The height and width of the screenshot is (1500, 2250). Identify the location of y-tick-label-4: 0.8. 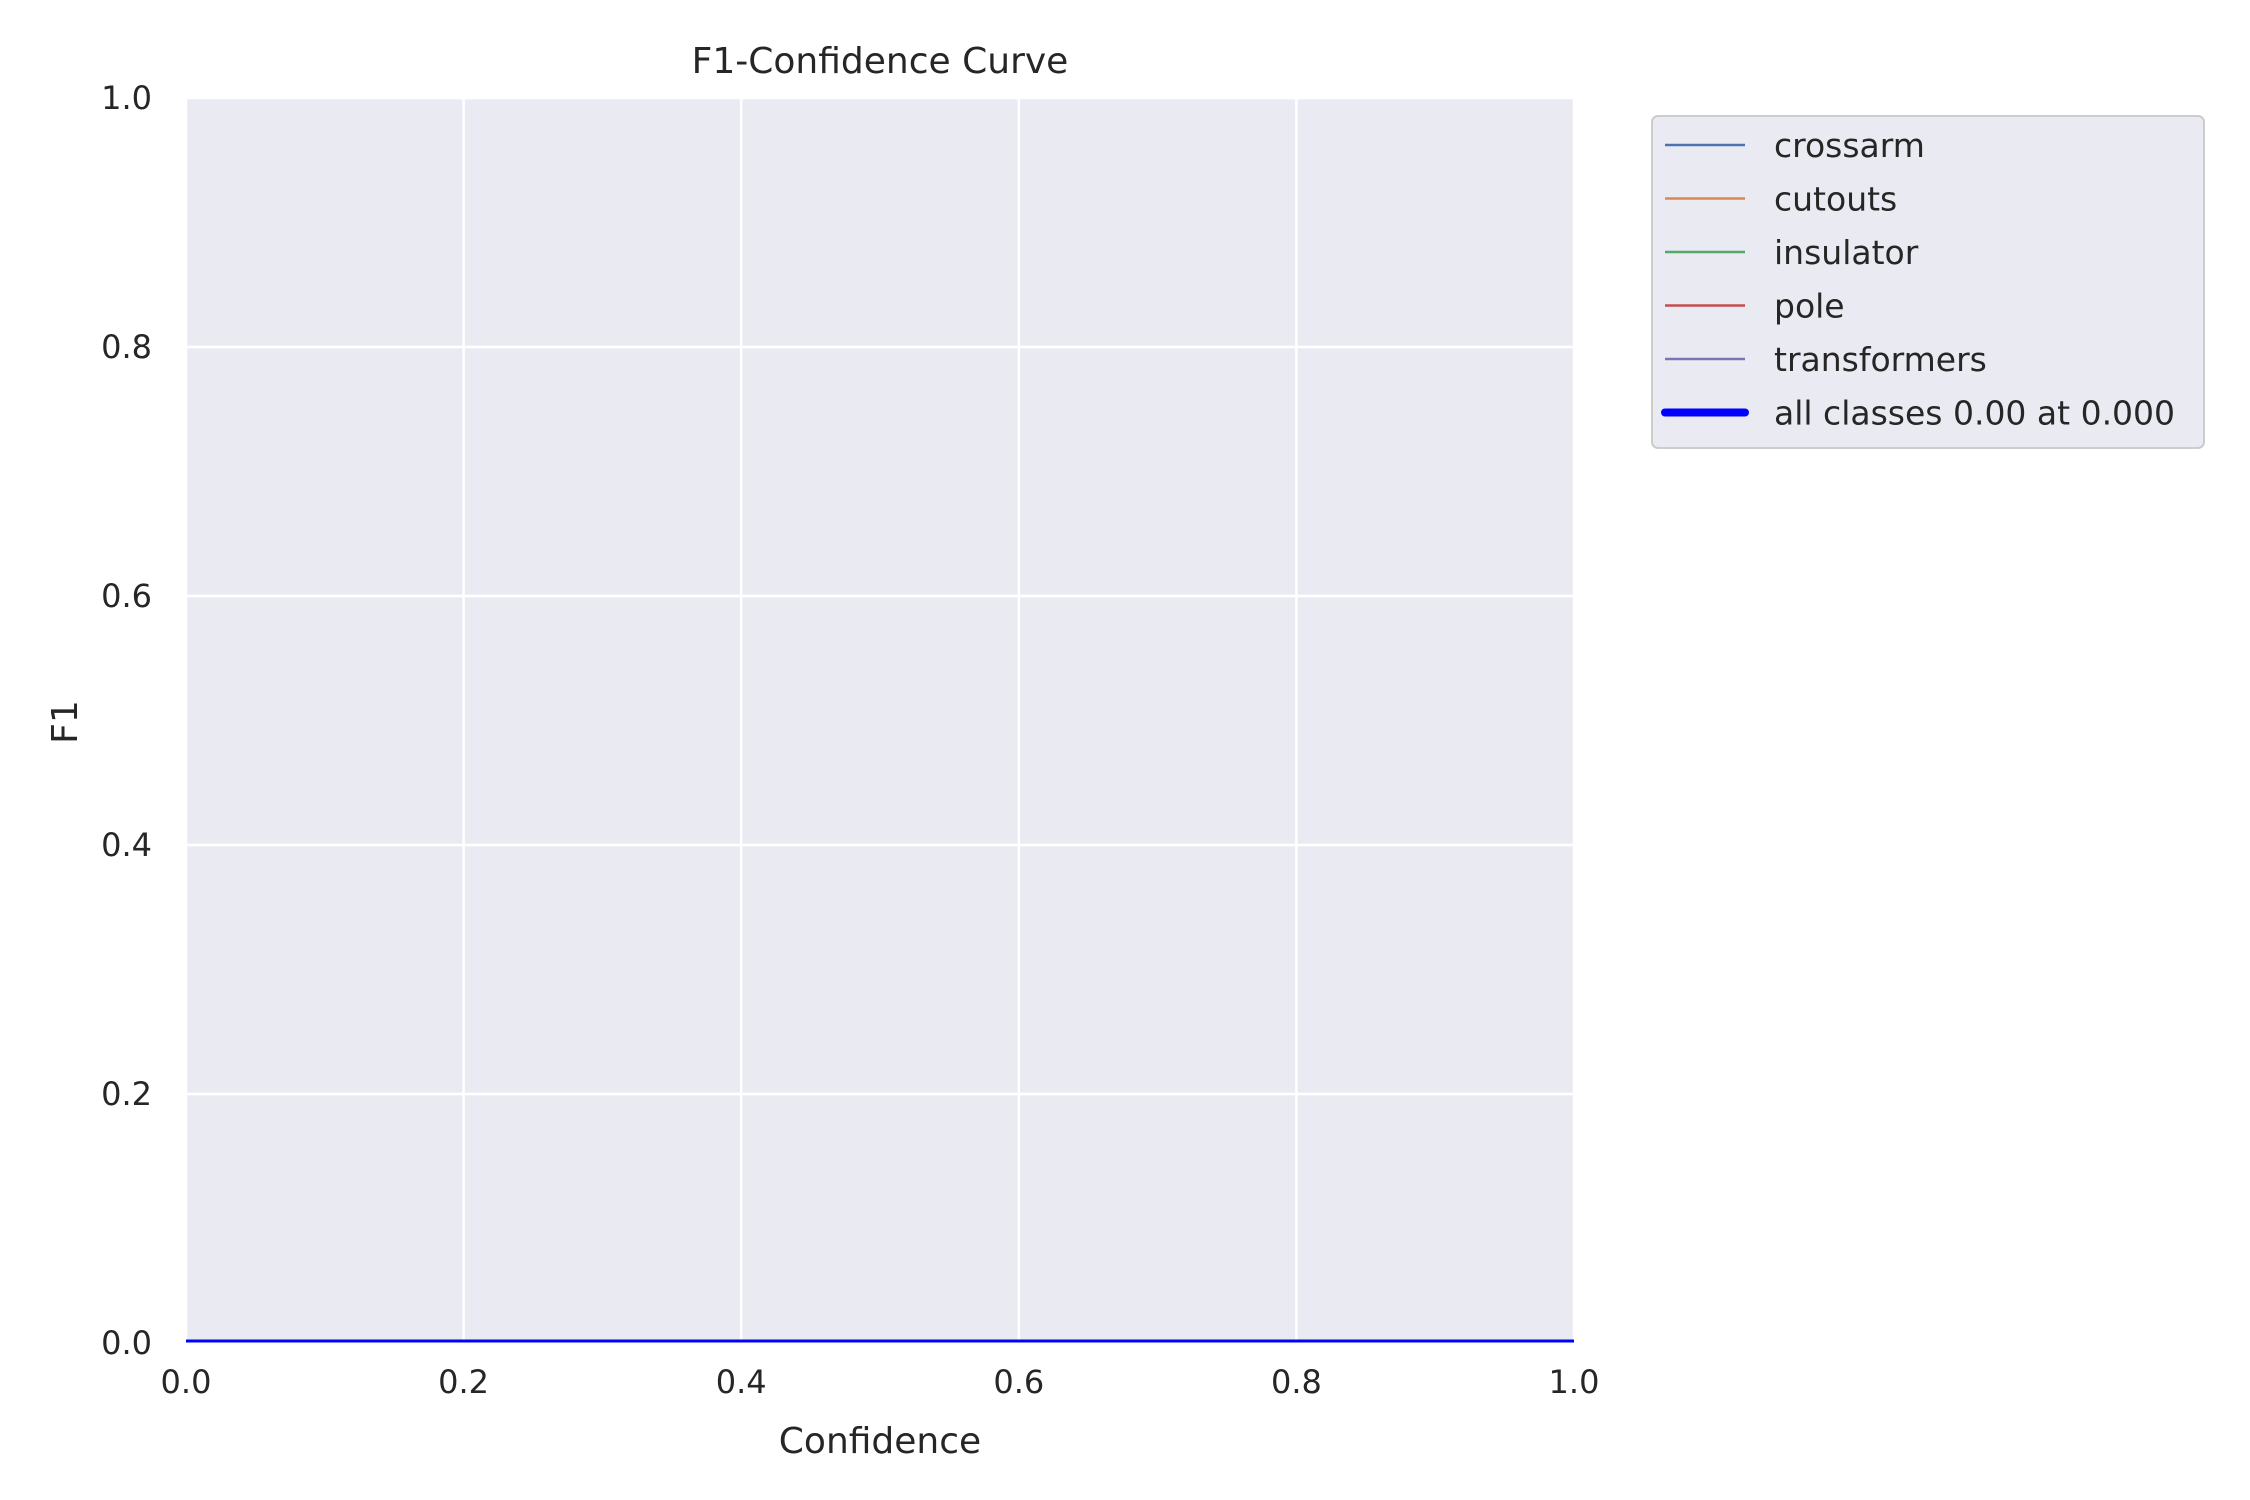
(126, 347).